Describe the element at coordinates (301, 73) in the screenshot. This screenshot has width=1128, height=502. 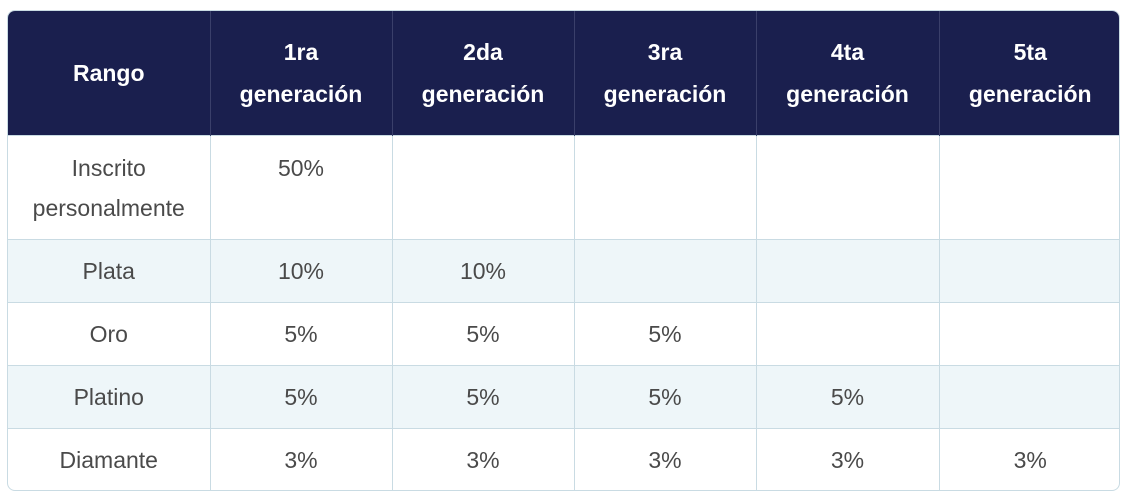
I see `header-gen-1: 1ra generación` at that location.